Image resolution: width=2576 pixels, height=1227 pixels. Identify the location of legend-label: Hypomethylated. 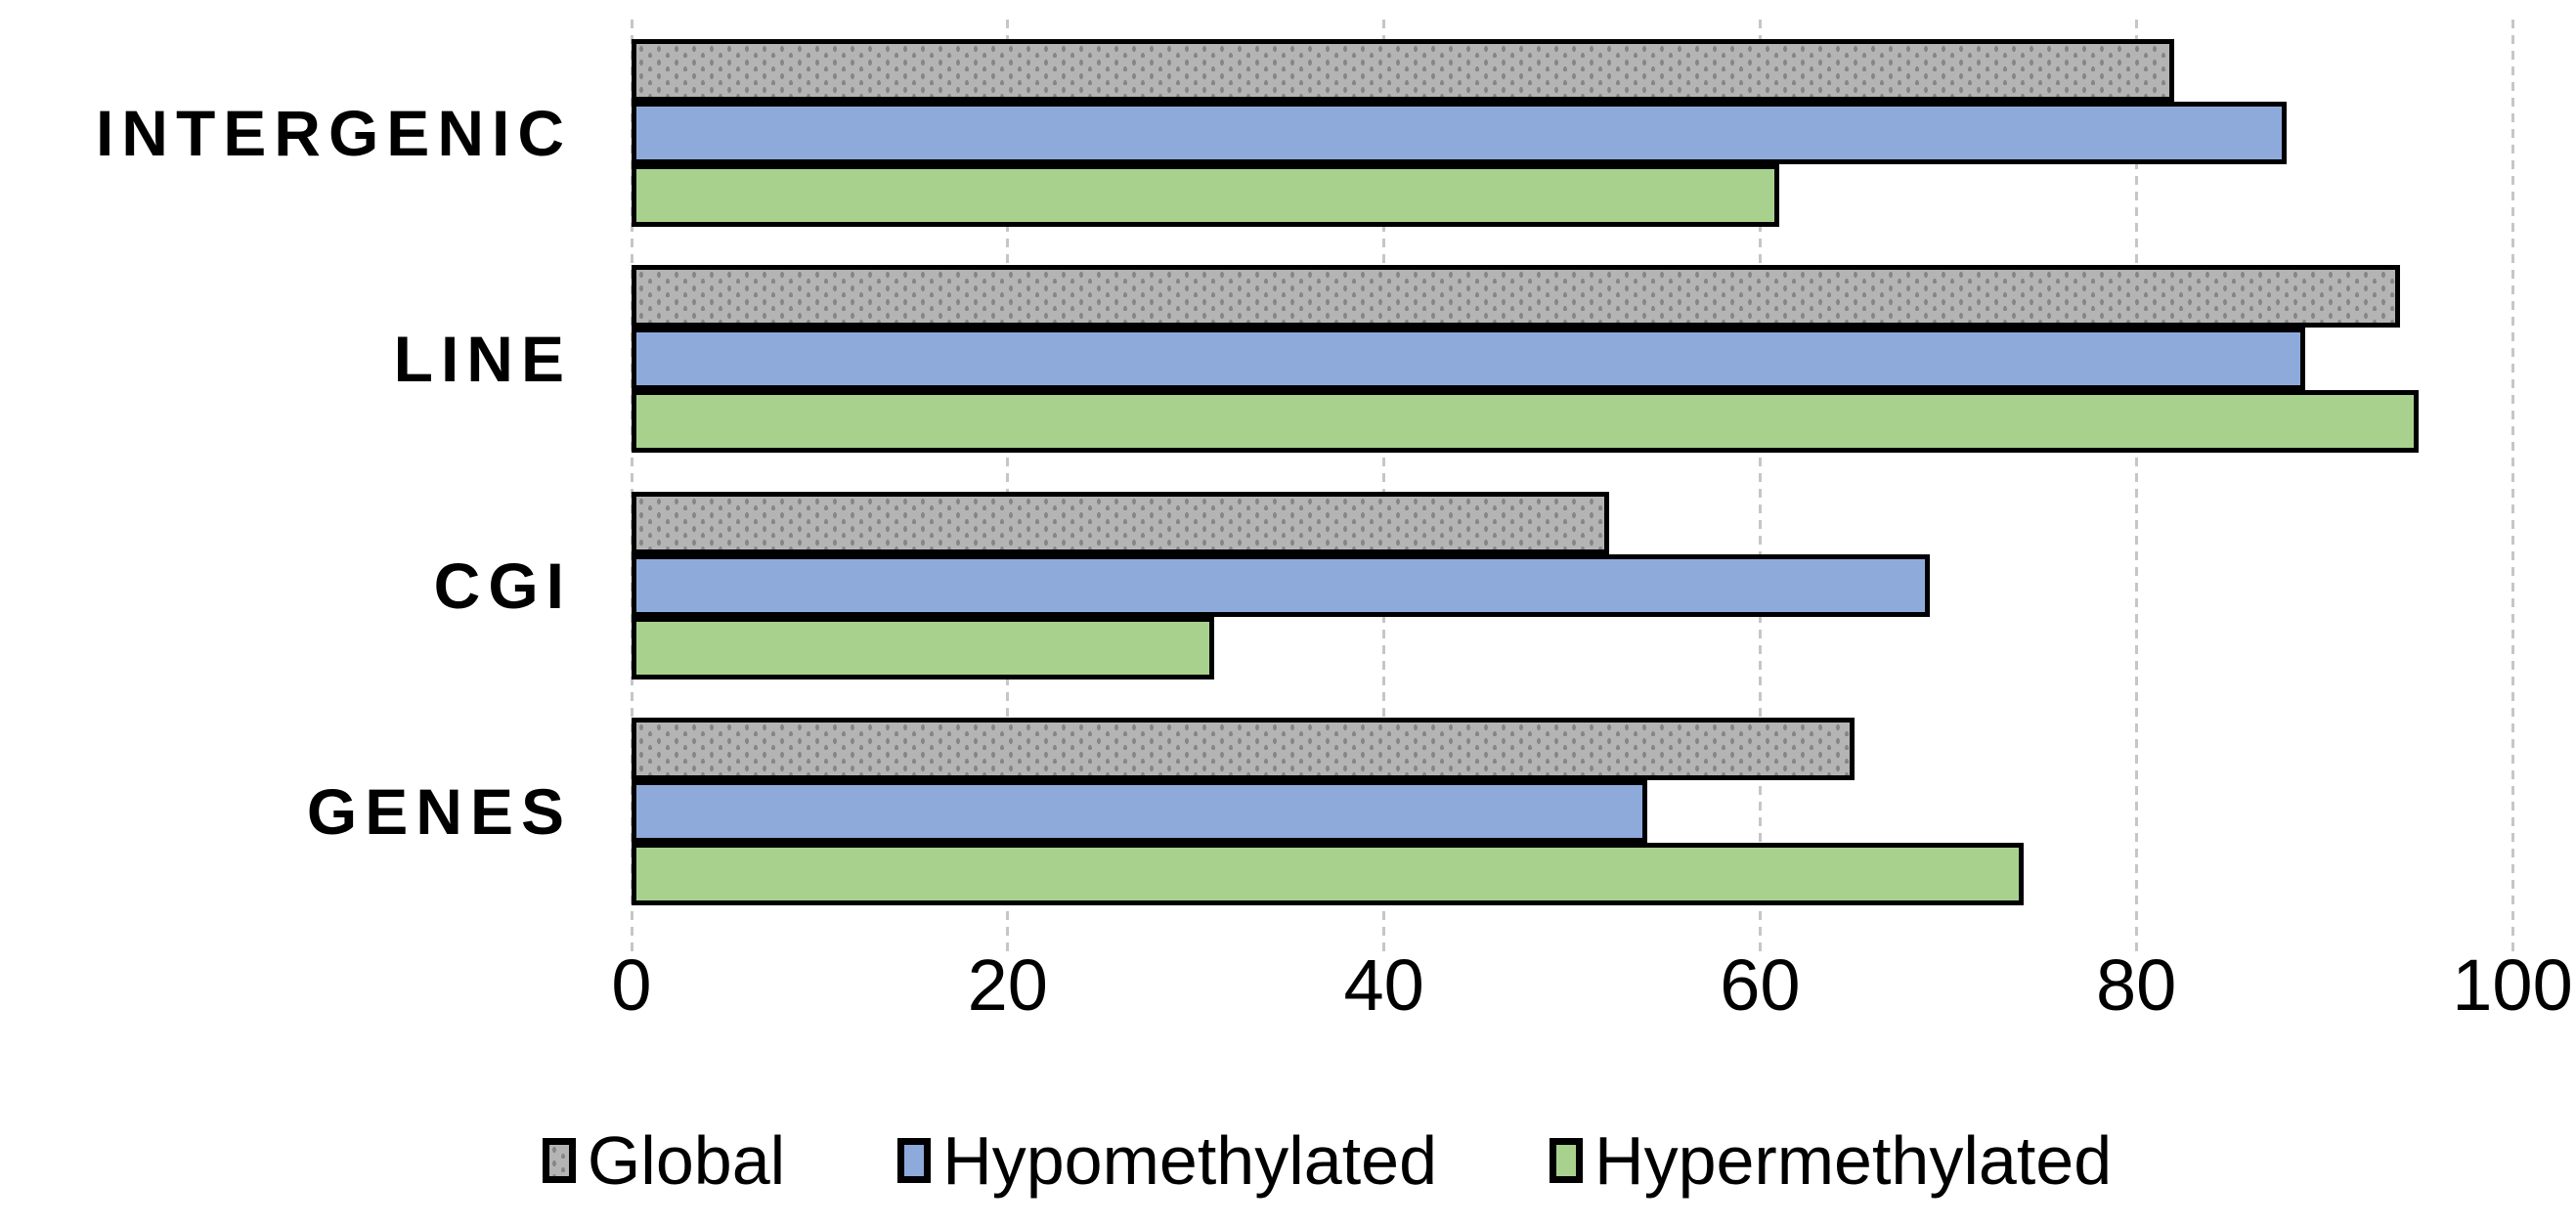
(1190, 1161).